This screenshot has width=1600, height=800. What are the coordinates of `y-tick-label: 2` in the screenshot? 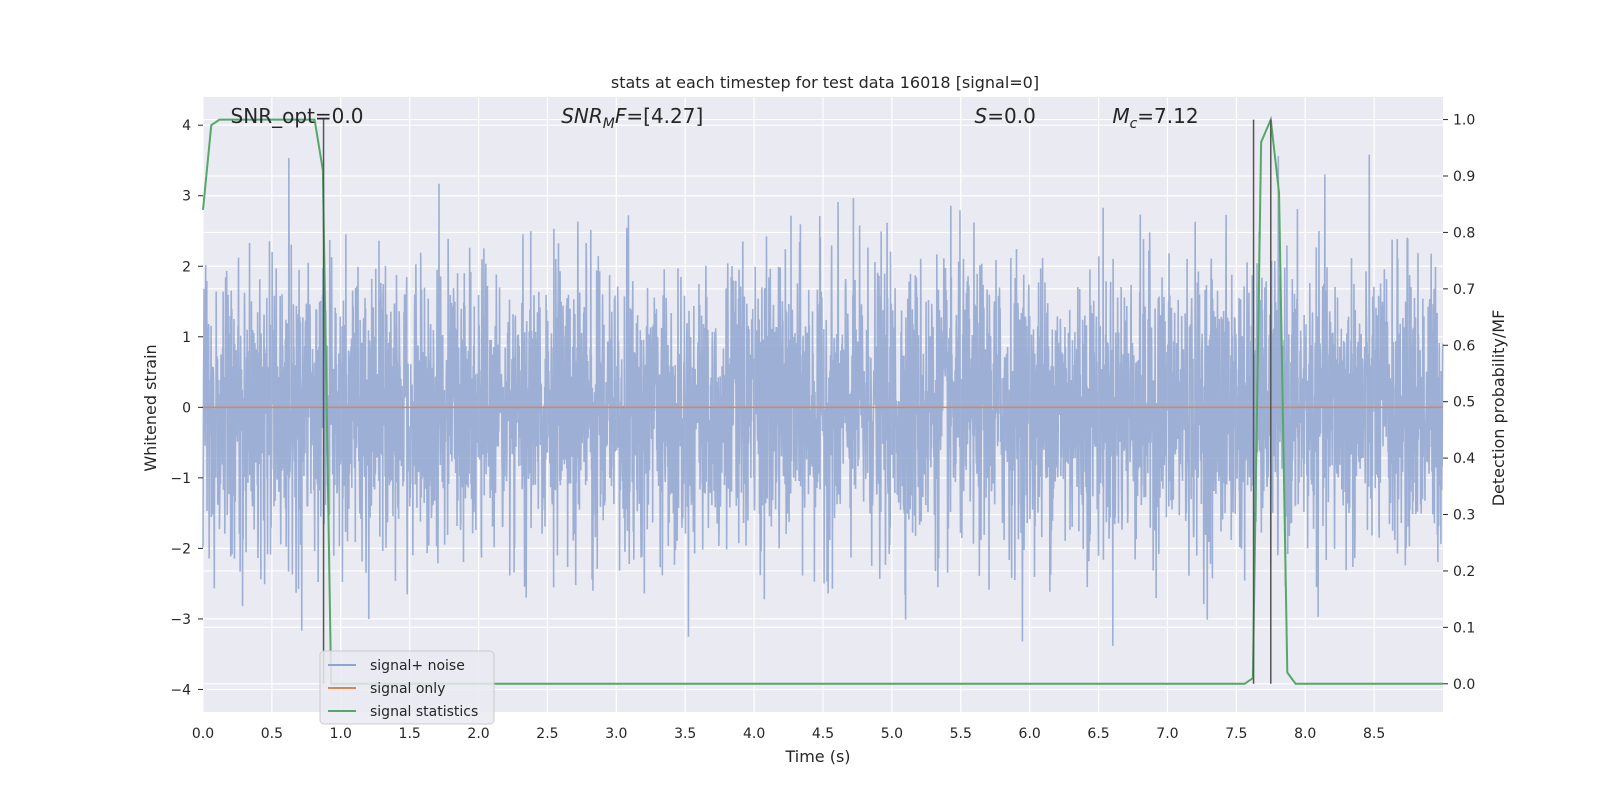 It's located at (186, 267).